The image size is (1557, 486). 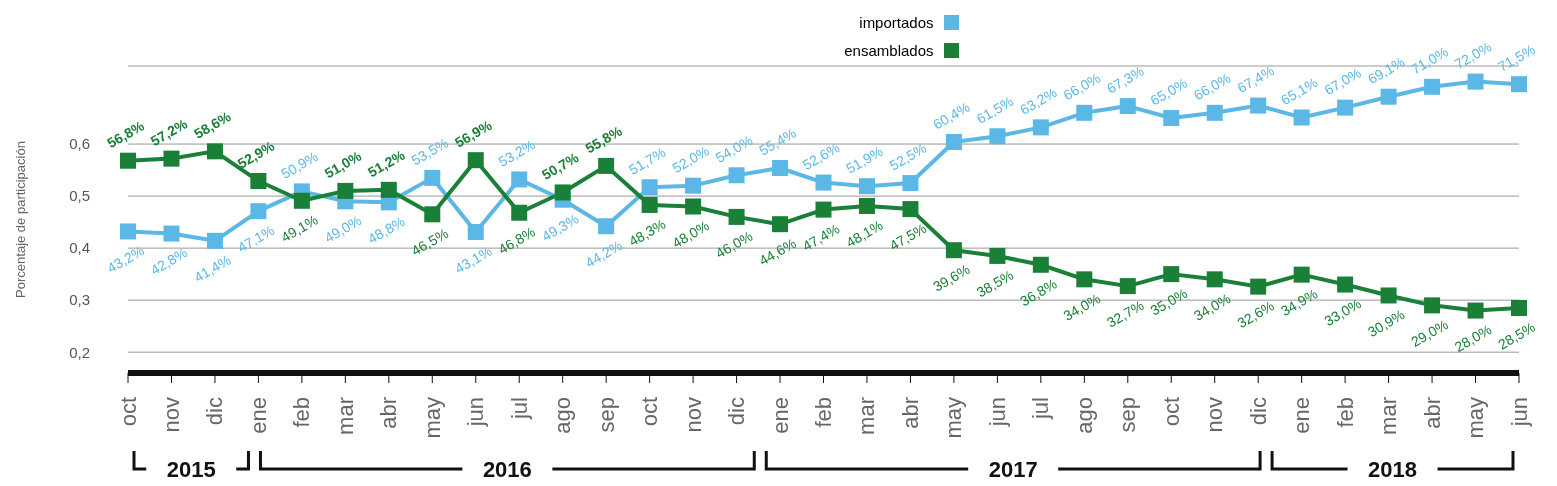 What do you see at coordinates (191, 469) in the screenshot?
I see `text: 2015` at bounding box center [191, 469].